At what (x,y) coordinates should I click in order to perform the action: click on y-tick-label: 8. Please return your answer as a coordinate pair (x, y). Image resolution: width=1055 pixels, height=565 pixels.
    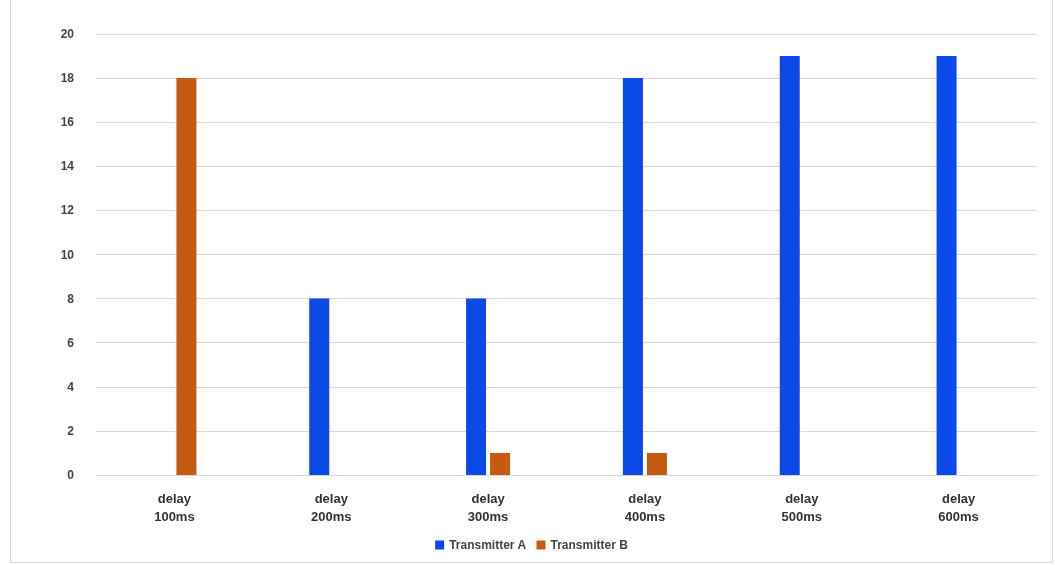
    Looking at the image, I should click on (71, 298).